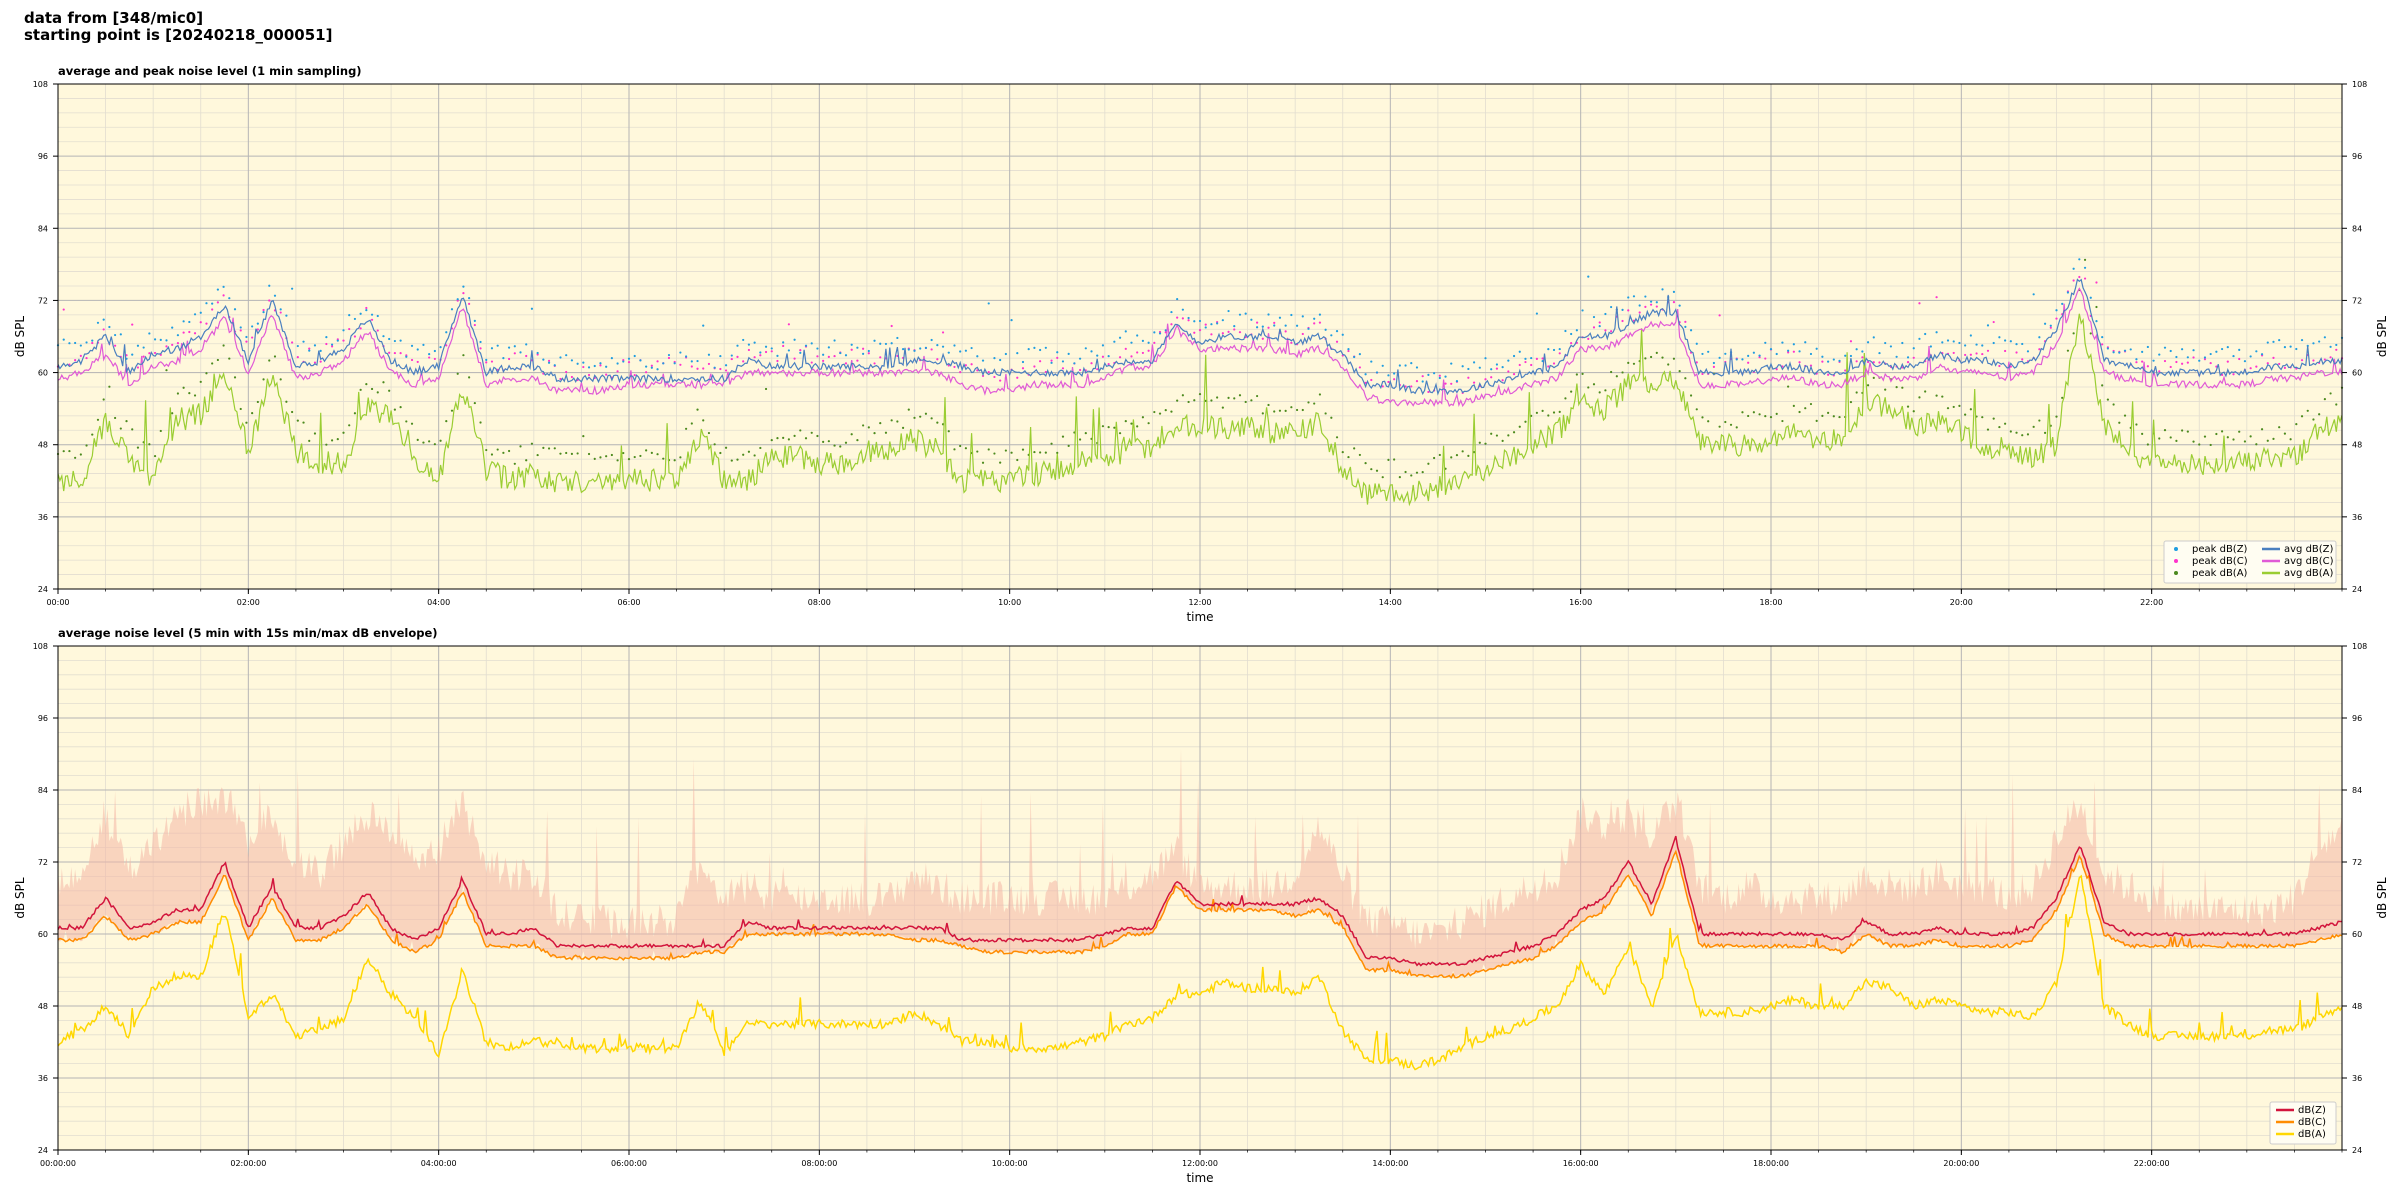  What do you see at coordinates (57, 602) in the screenshot?
I see `x-tick-label: 00:00` at bounding box center [57, 602].